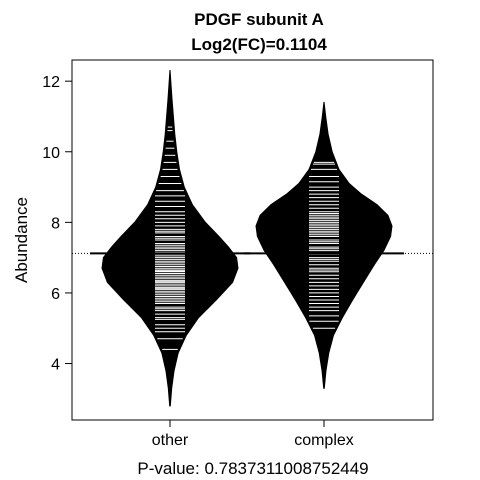 Image resolution: width=480 pixels, height=480 pixels. I want to click on y-tick-label: 4, so click(55, 365).